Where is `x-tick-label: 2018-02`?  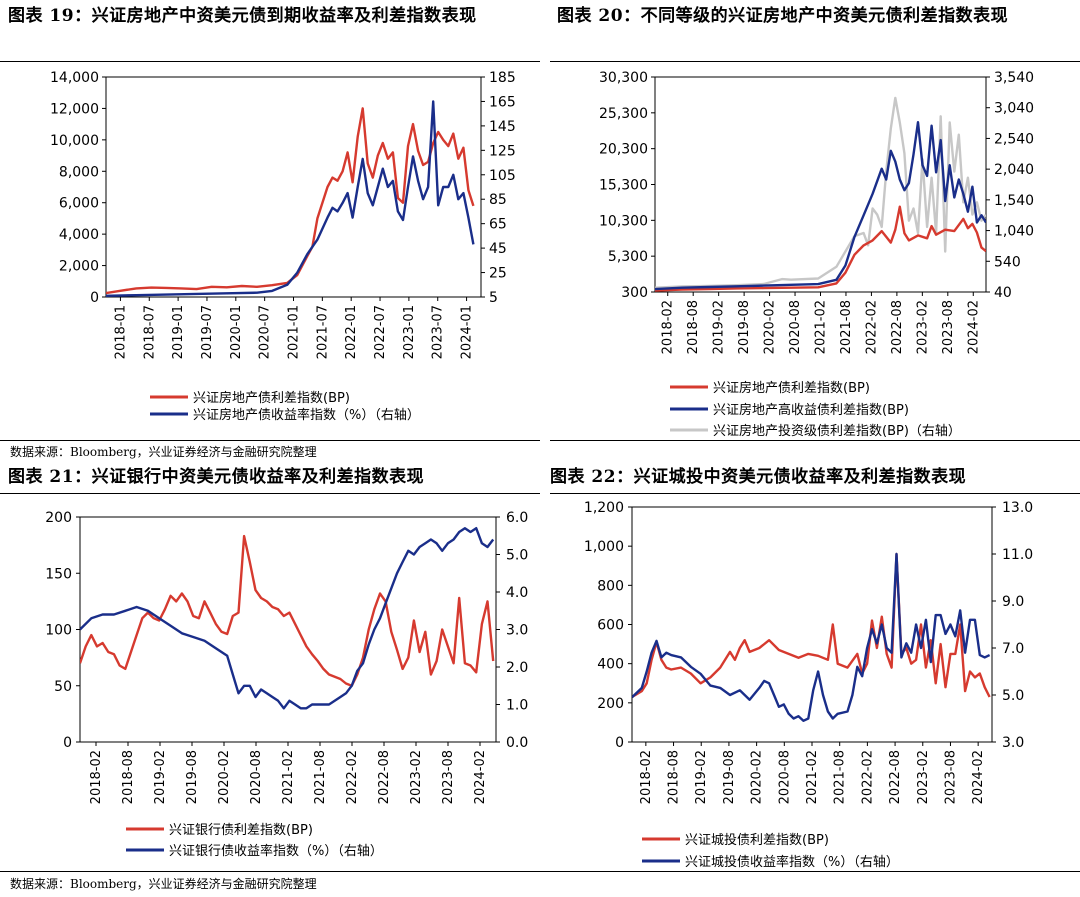
x-tick-label: 2018-02 is located at coordinates (96, 777).